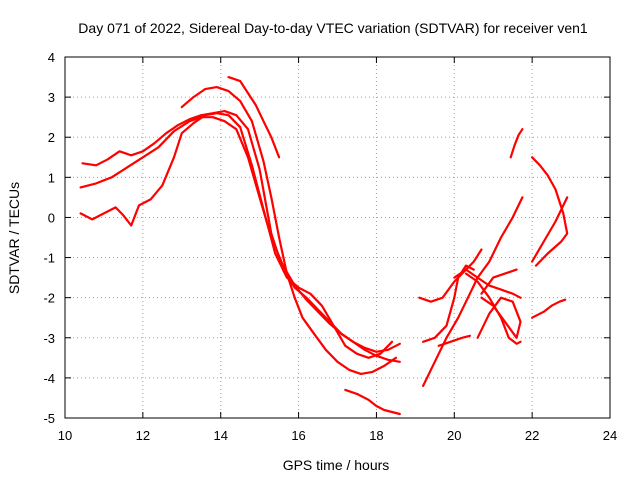  What do you see at coordinates (51, 217) in the screenshot?
I see `y-tick-label: 0` at bounding box center [51, 217].